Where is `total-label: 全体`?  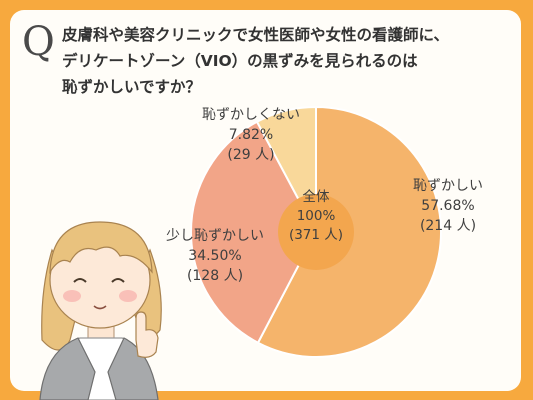
total-label: 全体 is located at coordinates (316, 197).